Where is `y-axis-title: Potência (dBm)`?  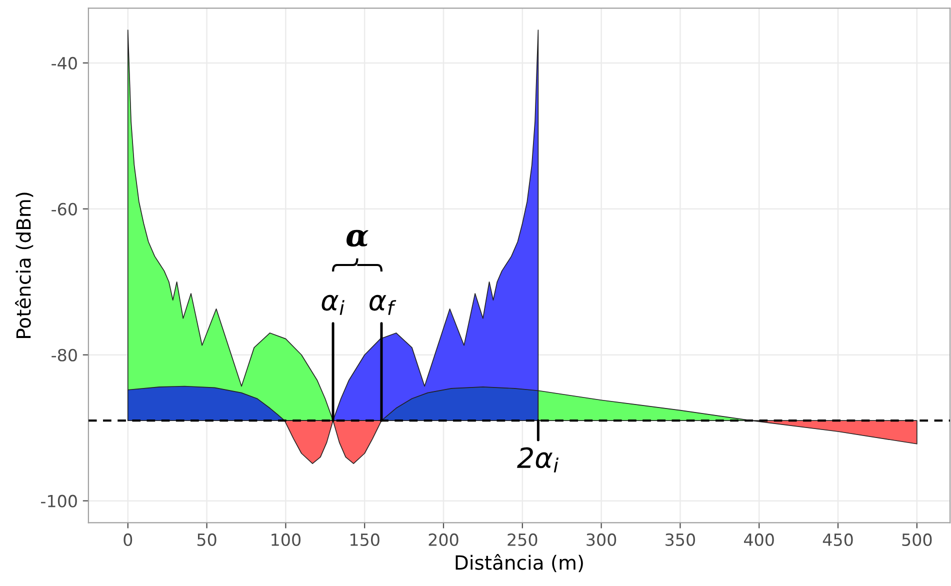
y-axis-title: Potência (dBm) is located at coordinates (24, 265).